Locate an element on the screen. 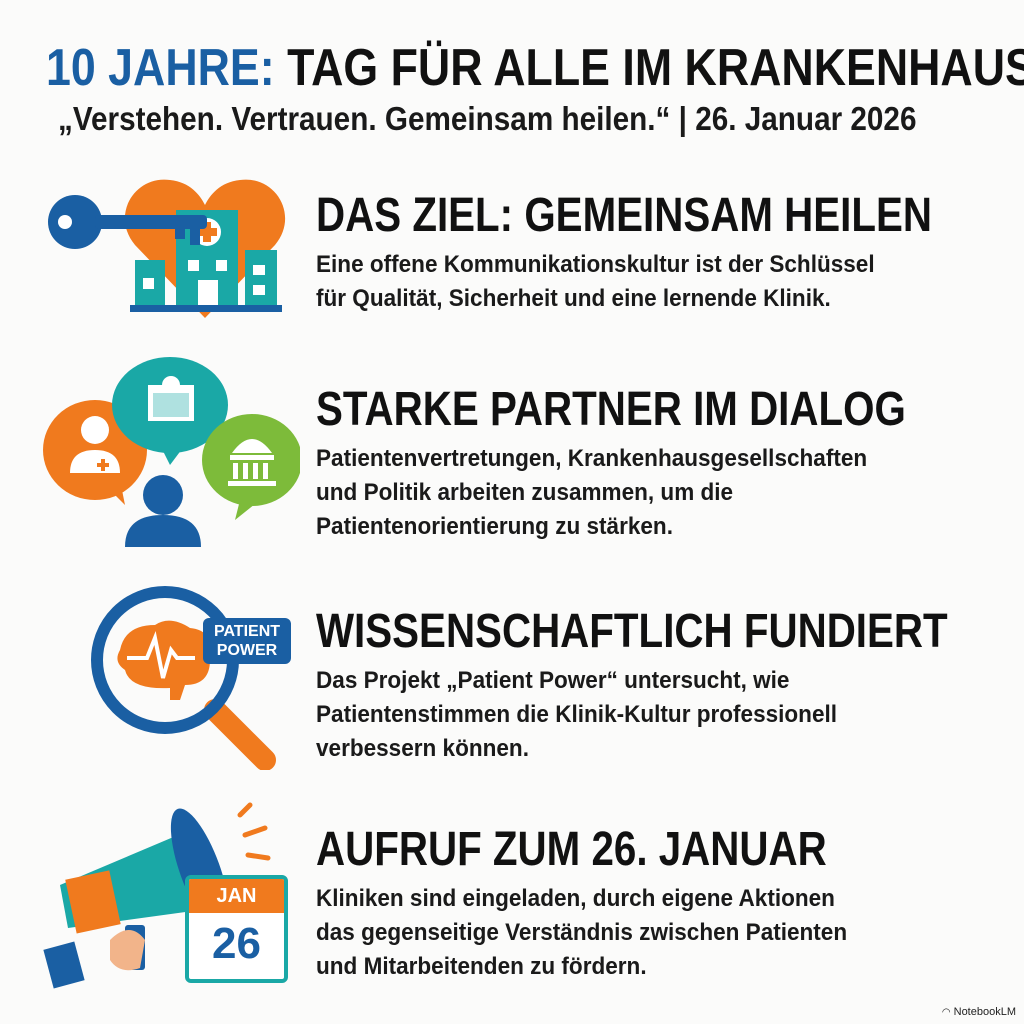  megaphone-calendar-icon: JAN 26 is located at coordinates (170, 895).